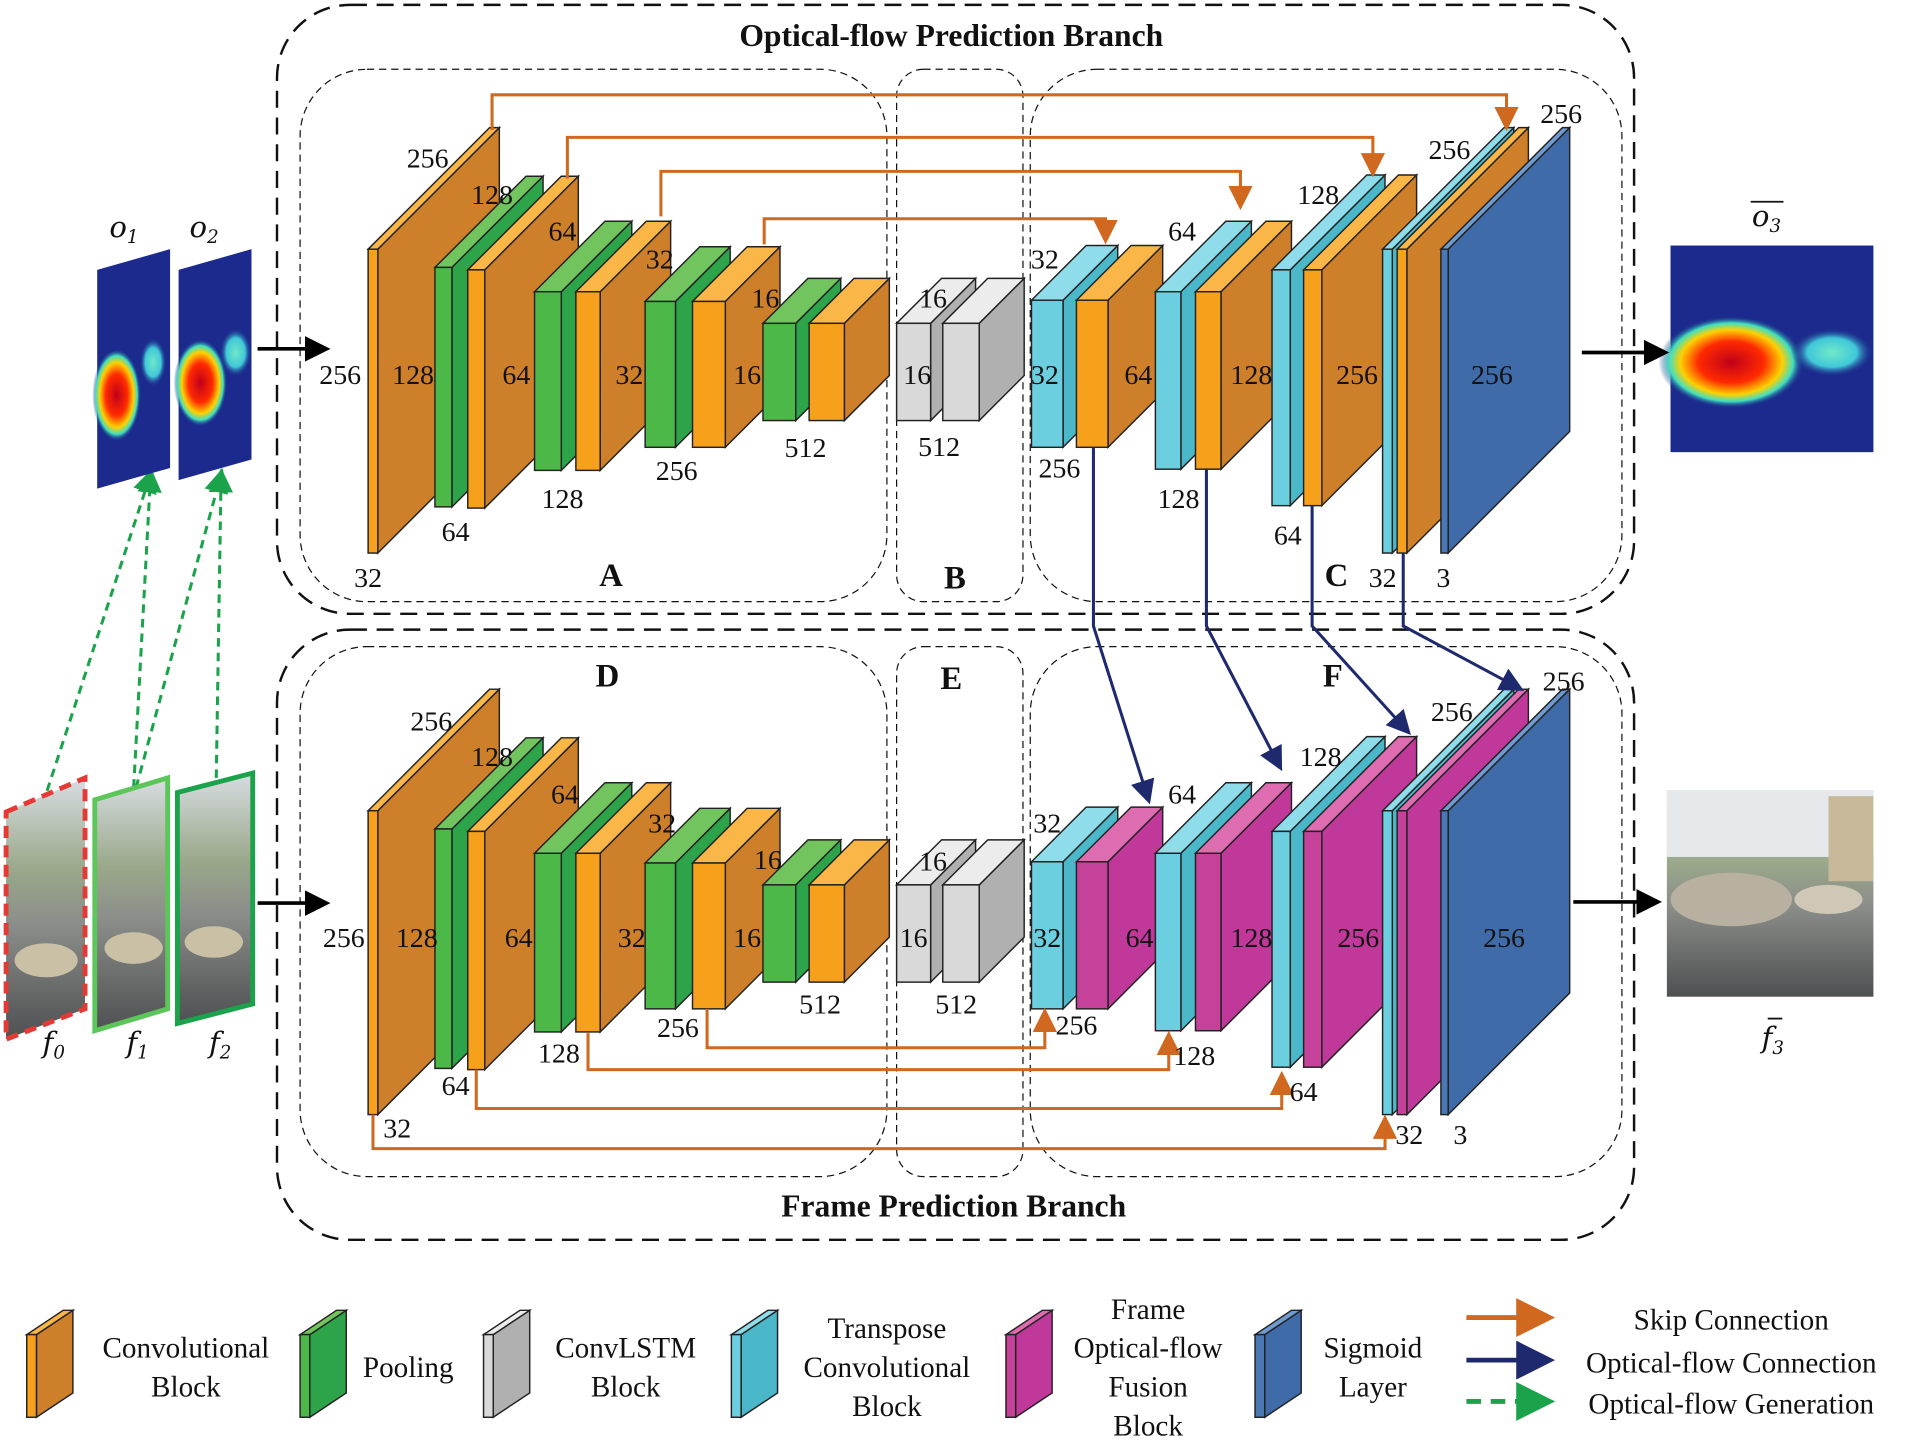 The height and width of the screenshot is (1444, 1905). Describe the element at coordinates (507, 1363) in the screenshot. I see `legend-convlstm-block-icon` at that location.